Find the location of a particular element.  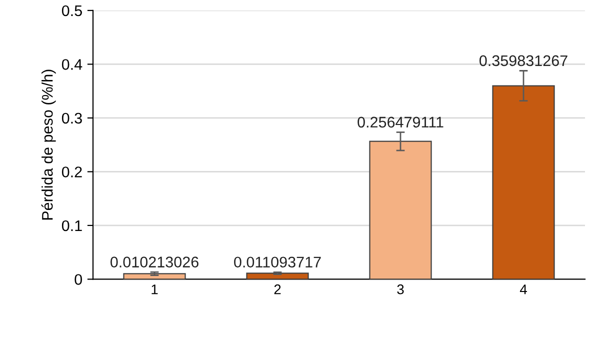

y-tick-label: 0.1 is located at coordinates (72, 226).